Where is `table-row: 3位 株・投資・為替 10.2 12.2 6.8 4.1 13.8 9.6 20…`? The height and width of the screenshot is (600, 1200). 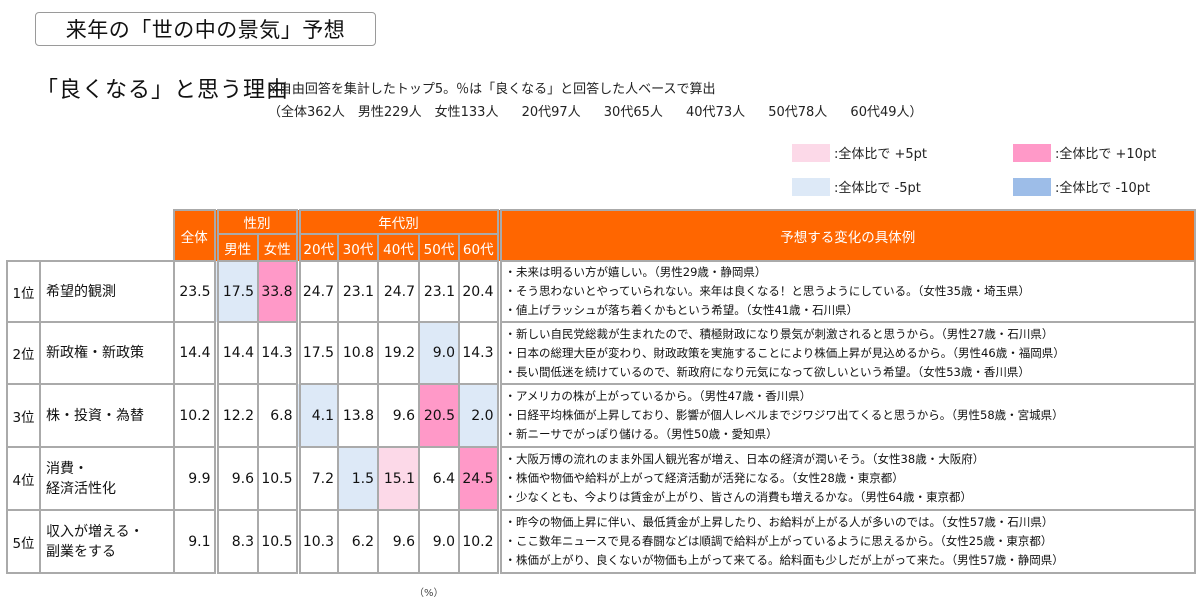 table-row: 3位 株・投資・為替 10.2 12.2 6.8 4.1 13.8 9.6 20… is located at coordinates (601, 415).